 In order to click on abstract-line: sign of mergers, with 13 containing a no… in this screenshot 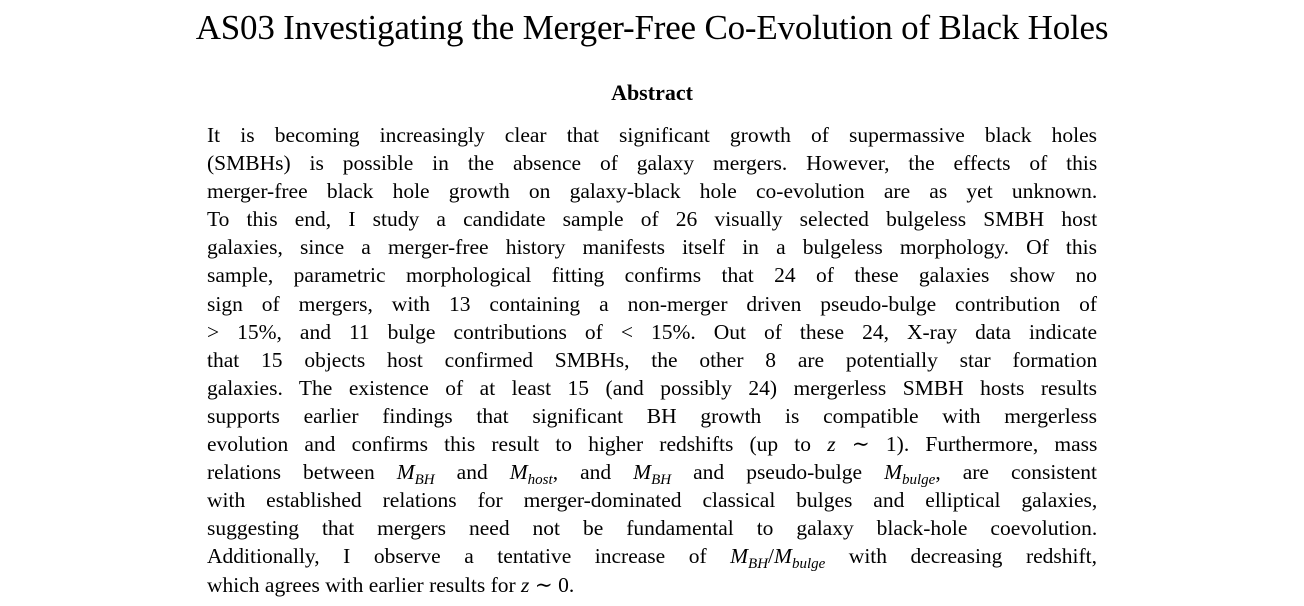, I will do `click(652, 303)`.